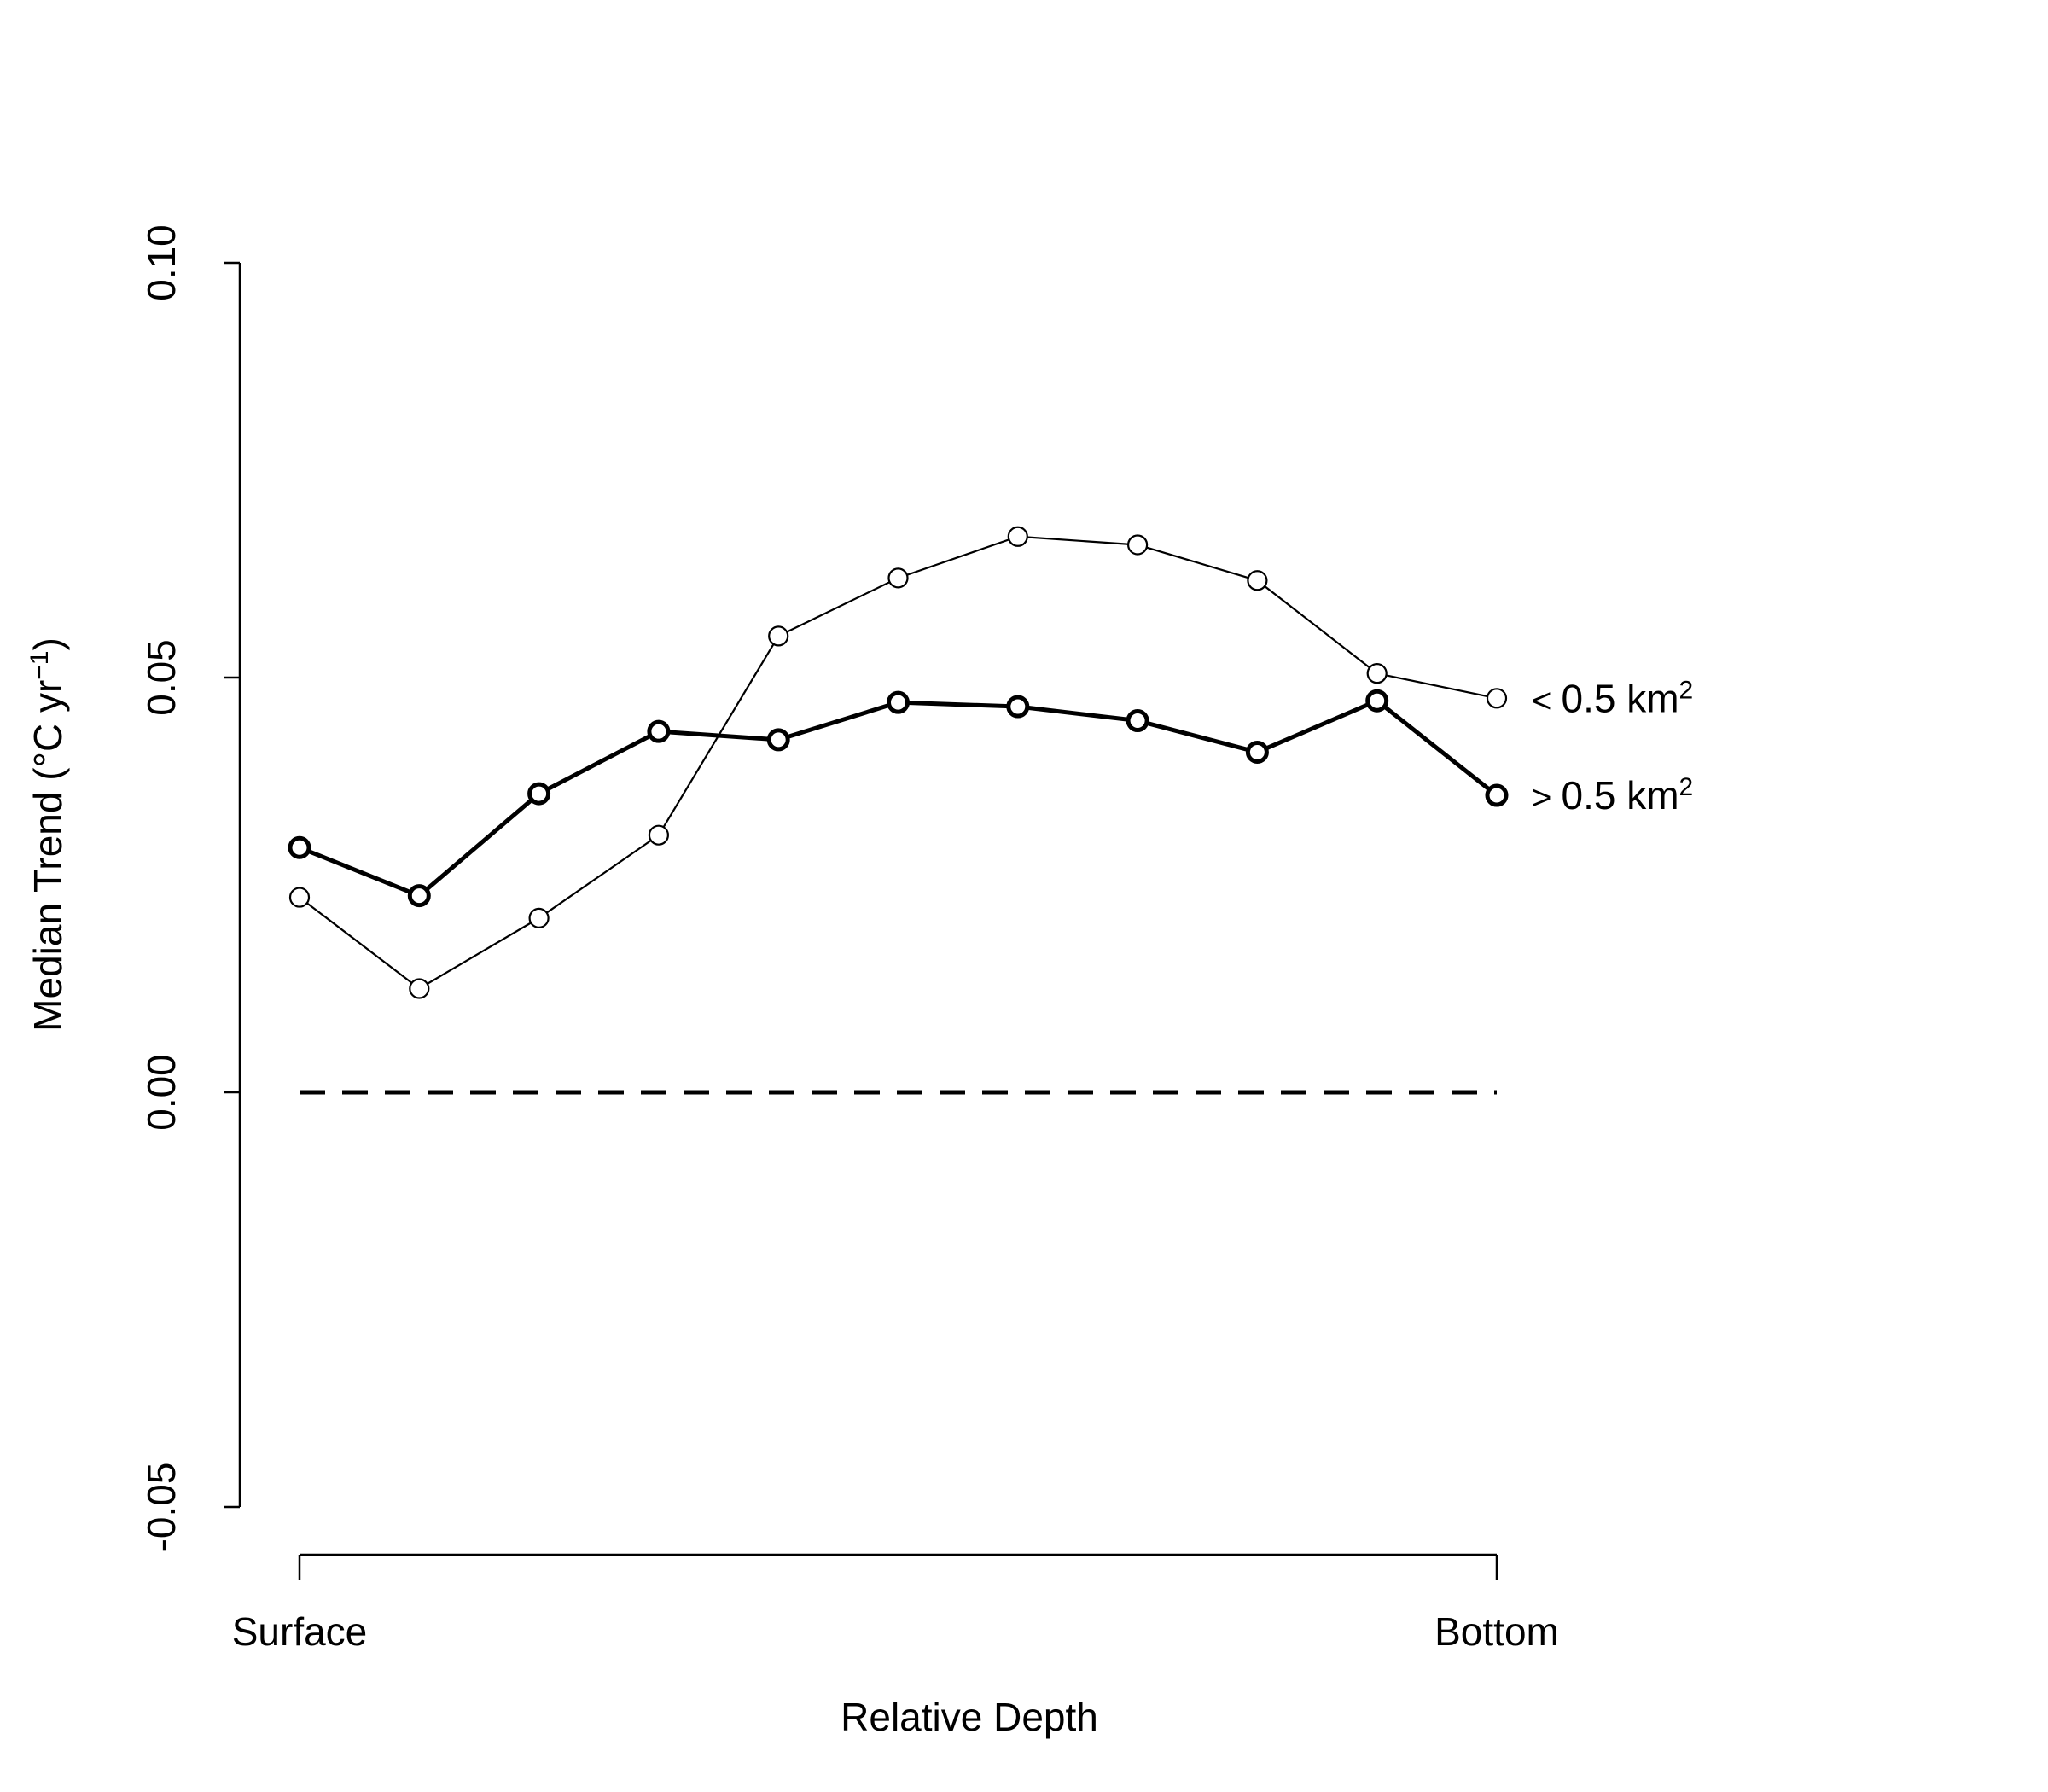 Image resolution: width=2048 pixels, height=1792 pixels. I want to click on x-tick-label: Surface, so click(300, 1631).